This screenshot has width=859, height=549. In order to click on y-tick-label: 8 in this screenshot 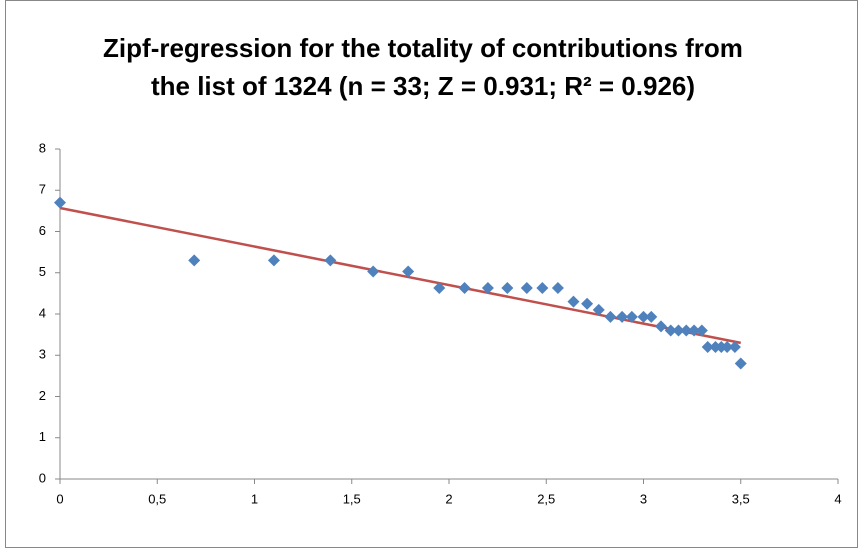, I will do `click(42, 147)`.